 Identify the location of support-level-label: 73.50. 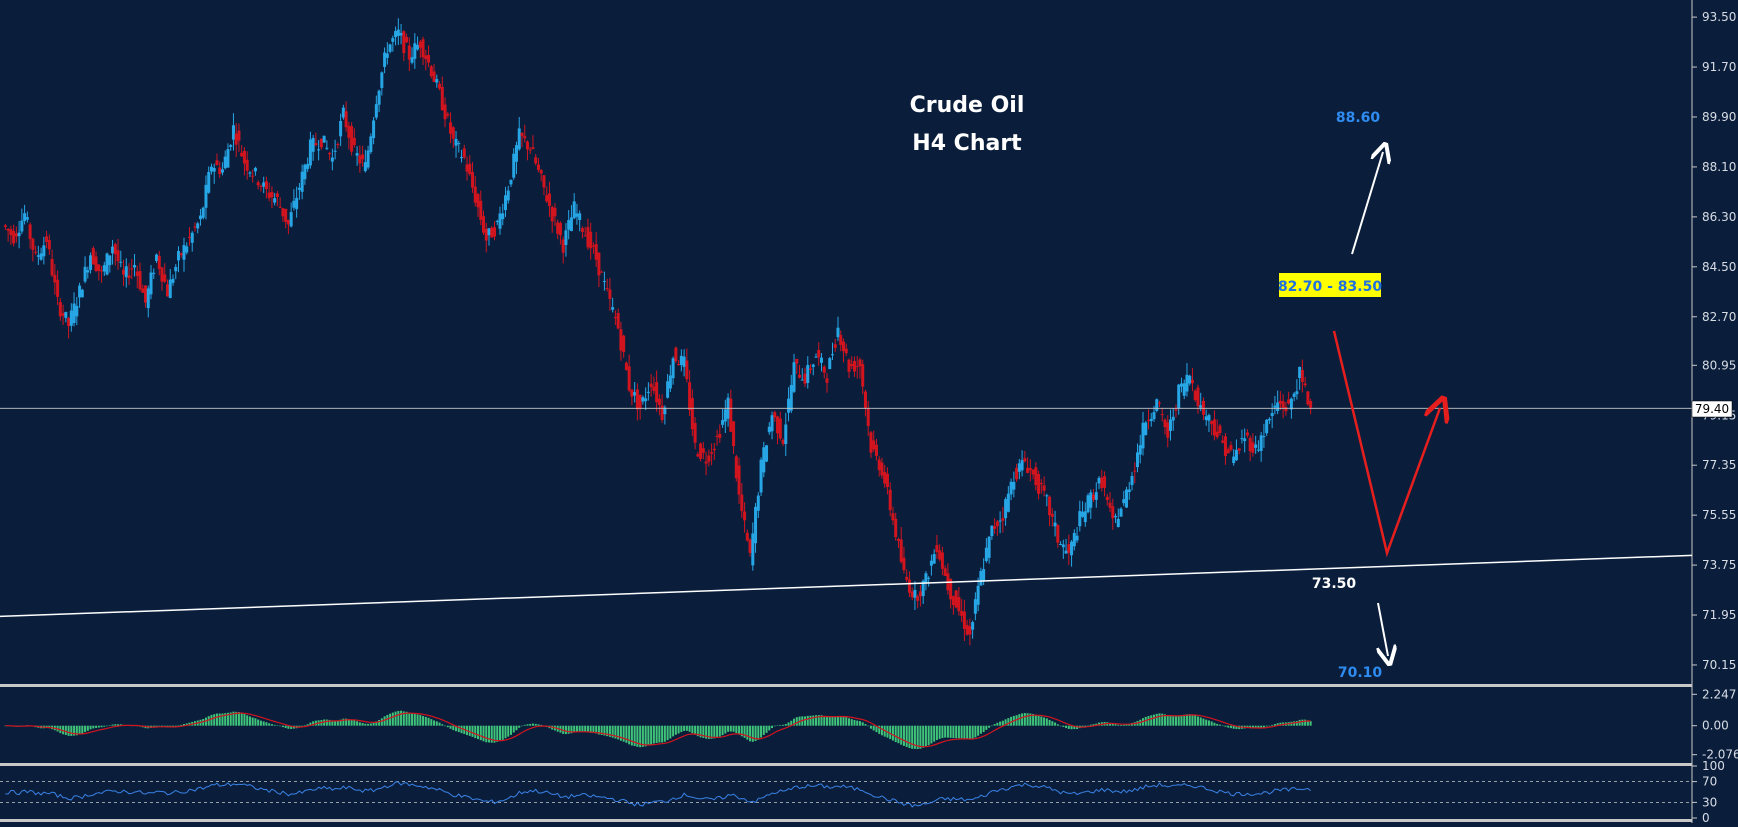
(1334, 584).